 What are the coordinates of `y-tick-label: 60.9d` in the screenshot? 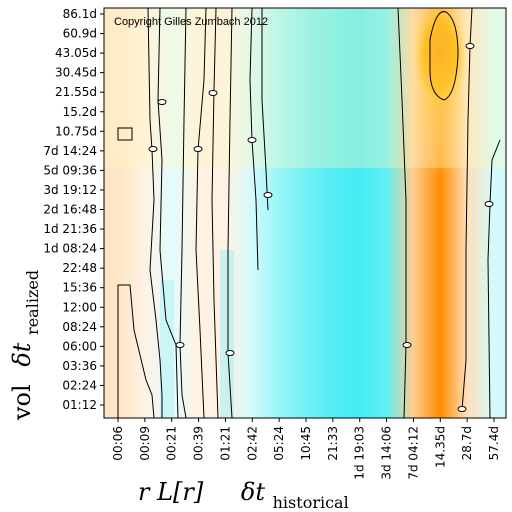 It's located at (80, 34).